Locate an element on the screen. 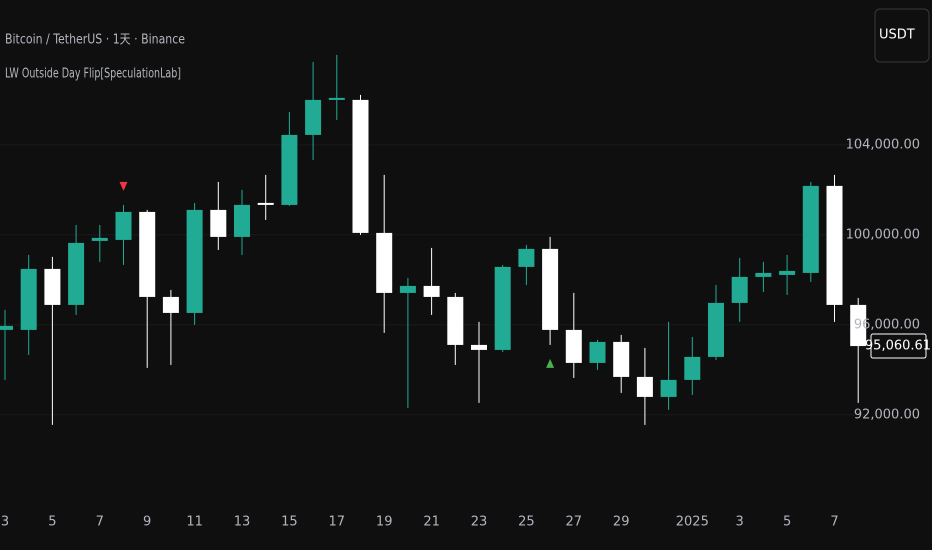  x-tick-label: 21 is located at coordinates (431, 522).